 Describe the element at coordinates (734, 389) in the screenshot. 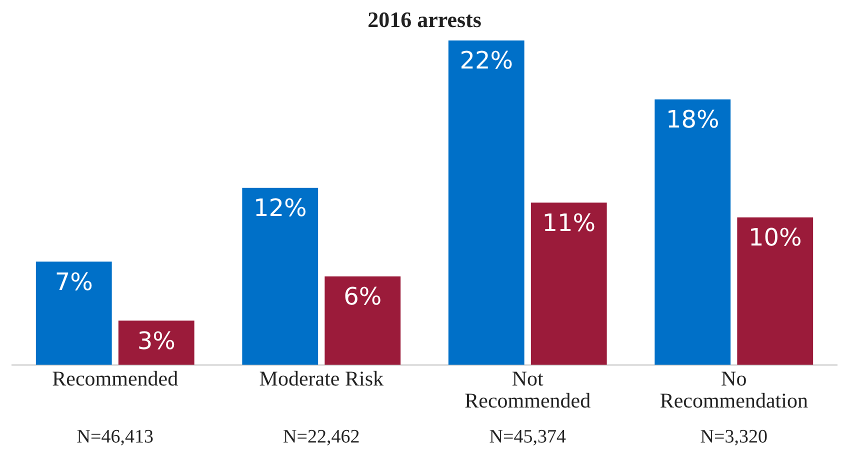

I see `x-tick-label: No Recommendation` at that location.